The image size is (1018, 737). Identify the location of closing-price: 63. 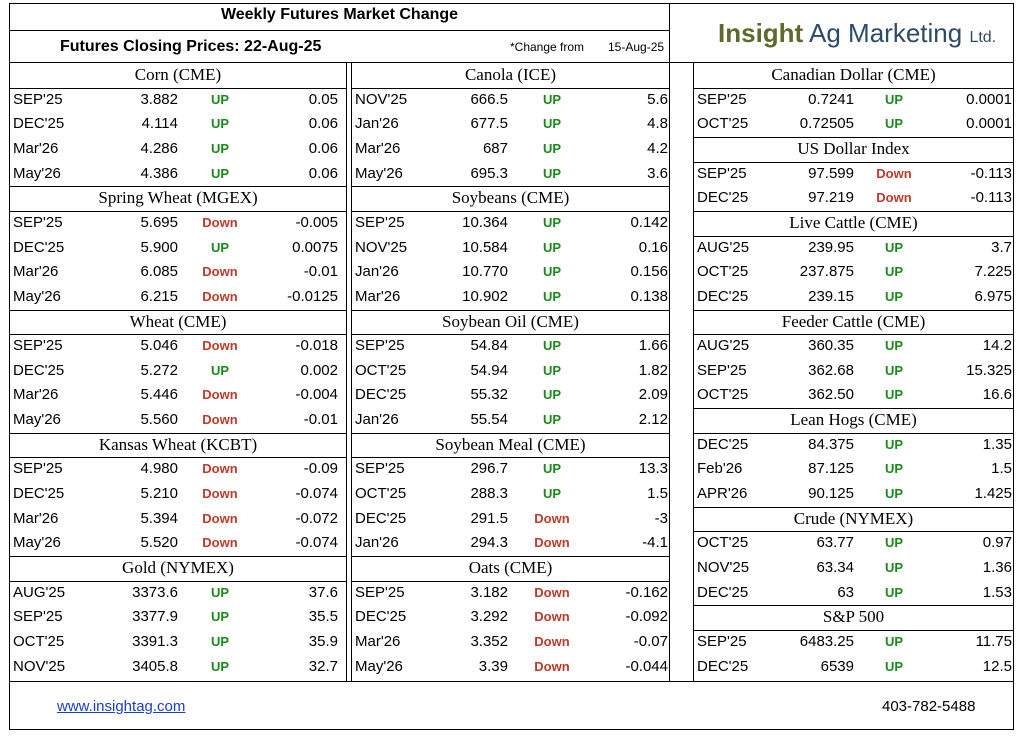
(845, 592).